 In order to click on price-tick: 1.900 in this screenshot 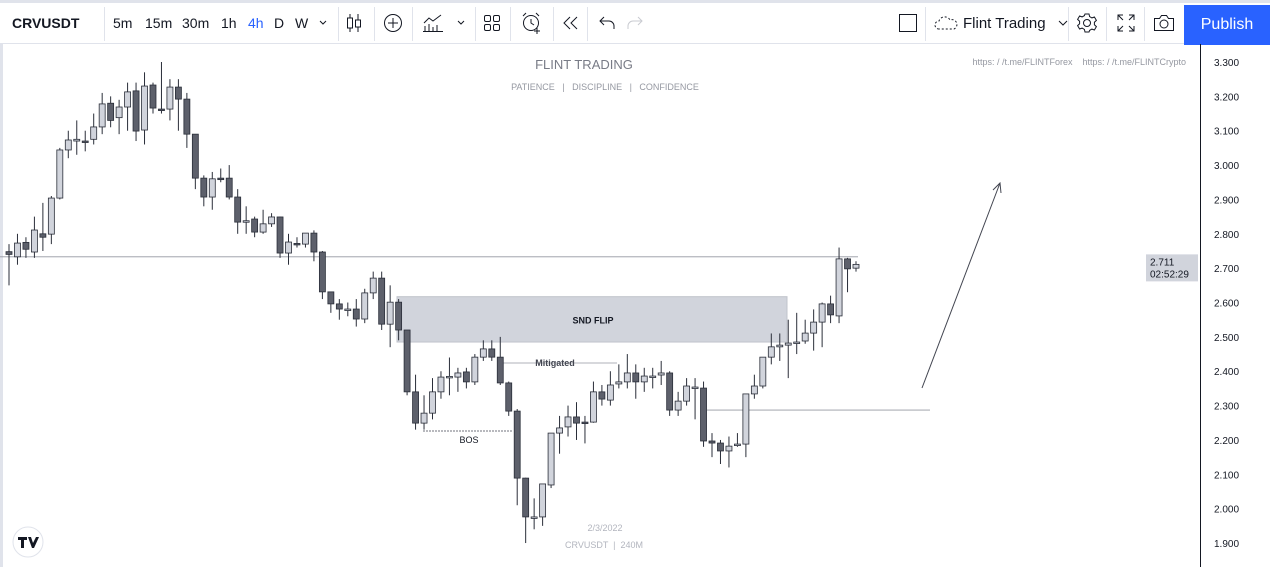, I will do `click(1226, 544)`.